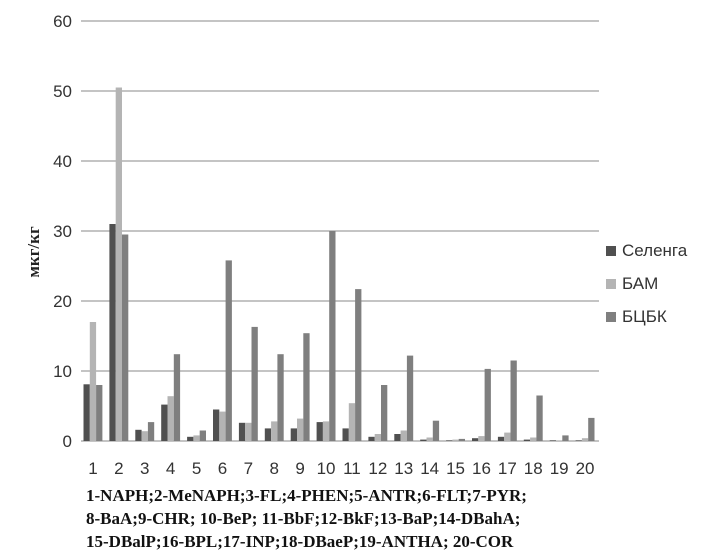 The height and width of the screenshot is (554, 720). I want to click on y-tick-label: 30, so click(62, 231).